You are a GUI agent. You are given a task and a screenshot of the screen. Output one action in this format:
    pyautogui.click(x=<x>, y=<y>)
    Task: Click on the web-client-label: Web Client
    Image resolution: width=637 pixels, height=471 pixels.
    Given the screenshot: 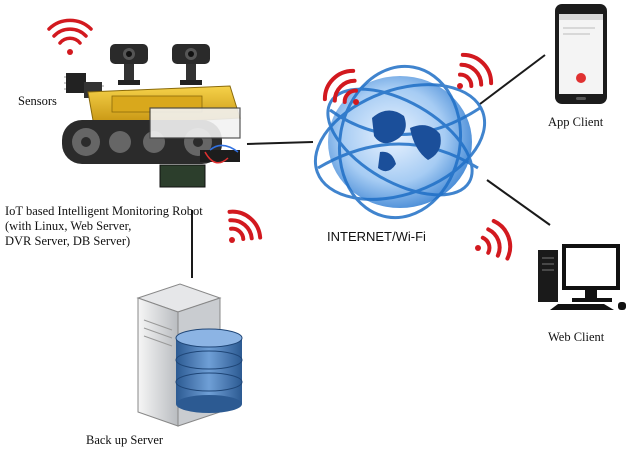 What is the action you would take?
    pyautogui.click(x=576, y=337)
    